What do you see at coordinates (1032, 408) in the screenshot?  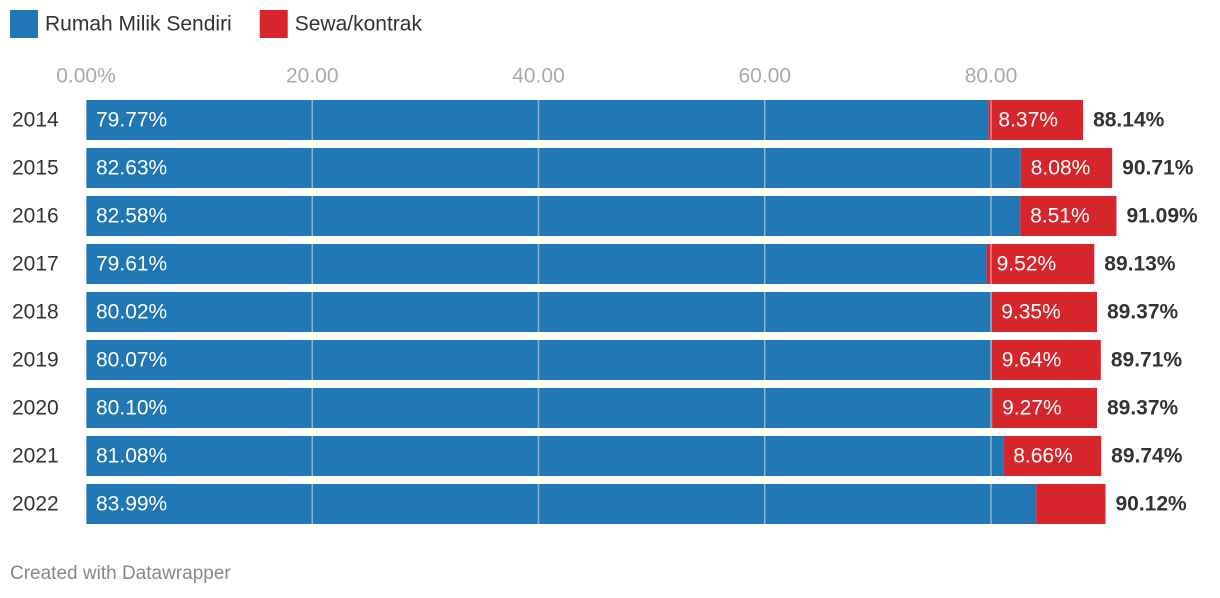 I see `value-label: 9.27%` at bounding box center [1032, 408].